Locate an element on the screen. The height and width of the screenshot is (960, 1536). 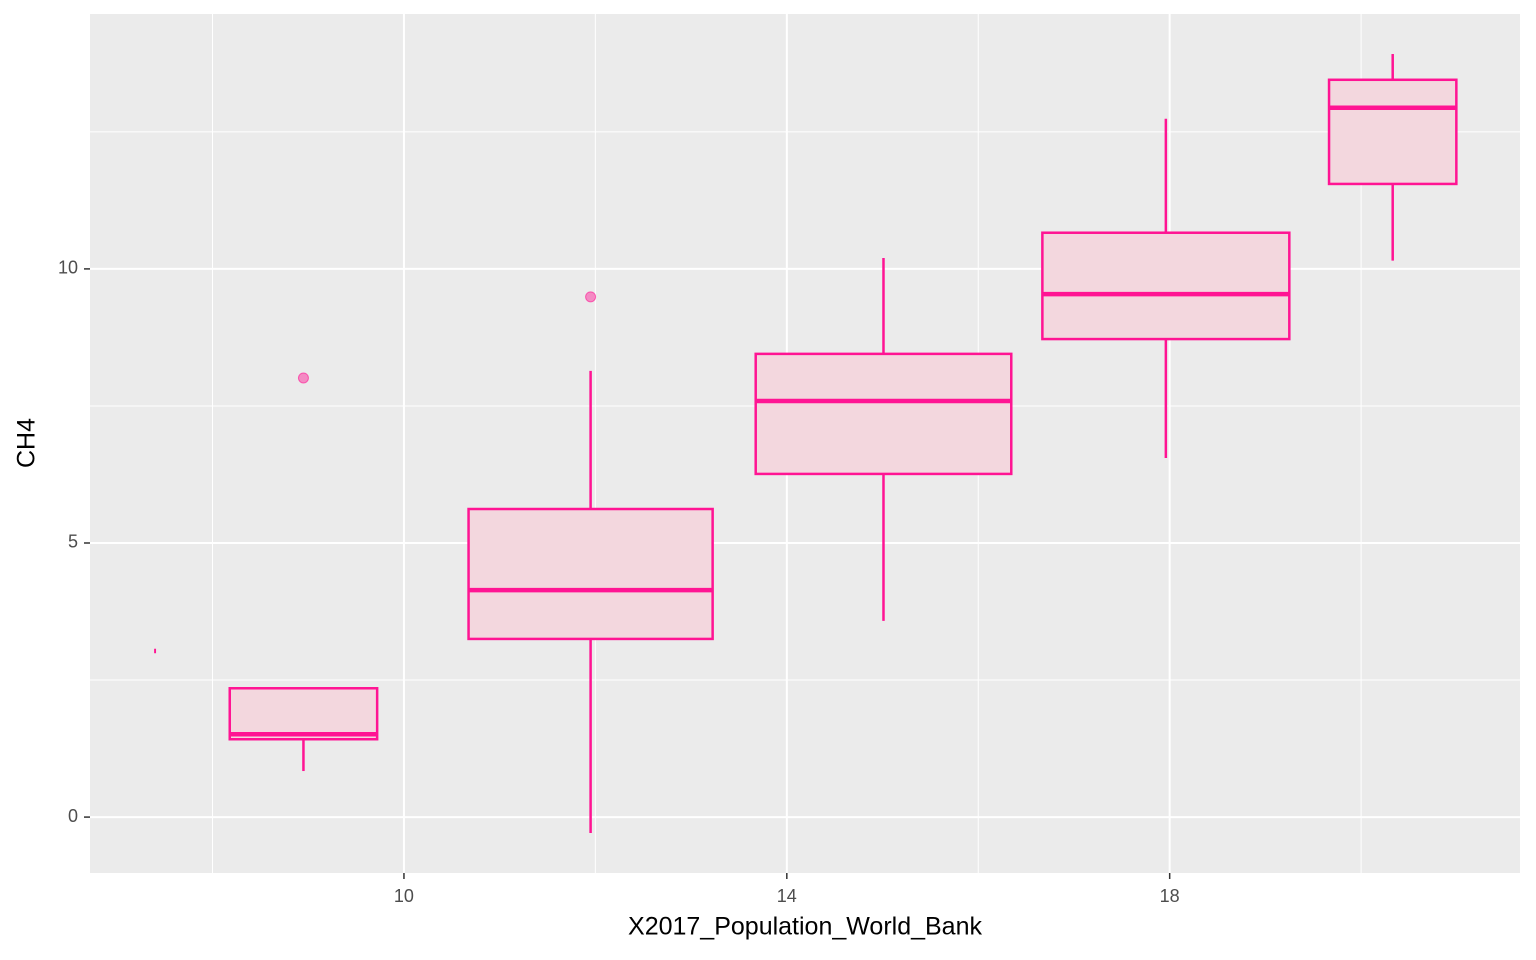
x-axis-title: X2017_Population_World_Bank is located at coordinates (805, 927).